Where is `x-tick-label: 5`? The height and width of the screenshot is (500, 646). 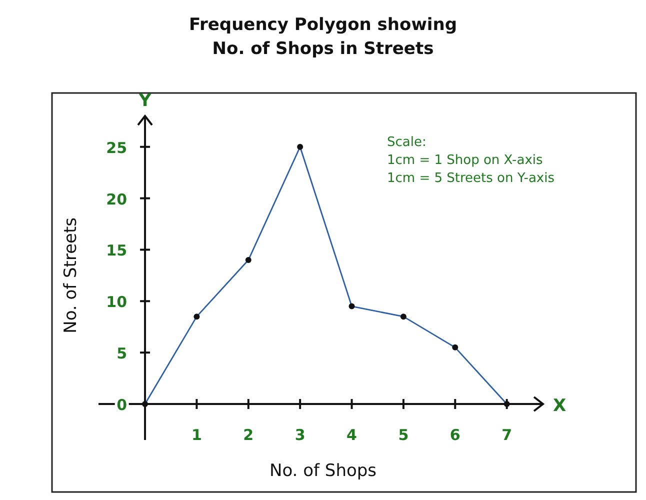
x-tick-label: 5 is located at coordinates (403, 435).